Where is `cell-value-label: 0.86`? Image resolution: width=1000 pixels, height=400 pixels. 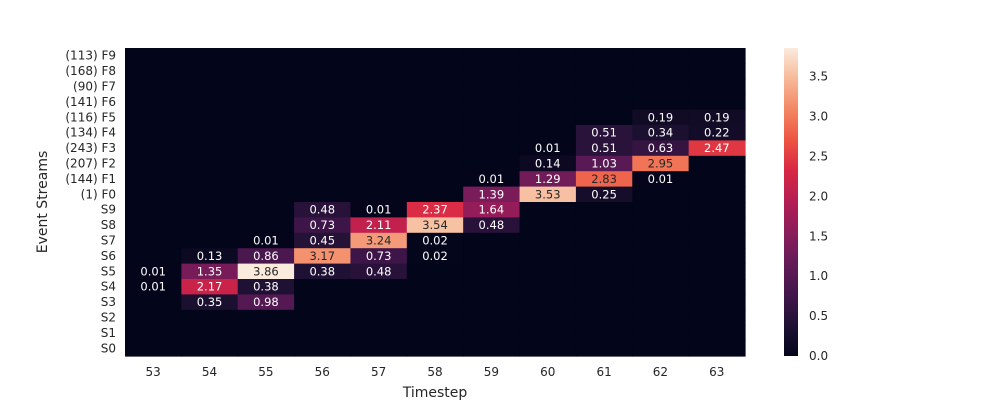
cell-value-label: 0.86 is located at coordinates (266, 256).